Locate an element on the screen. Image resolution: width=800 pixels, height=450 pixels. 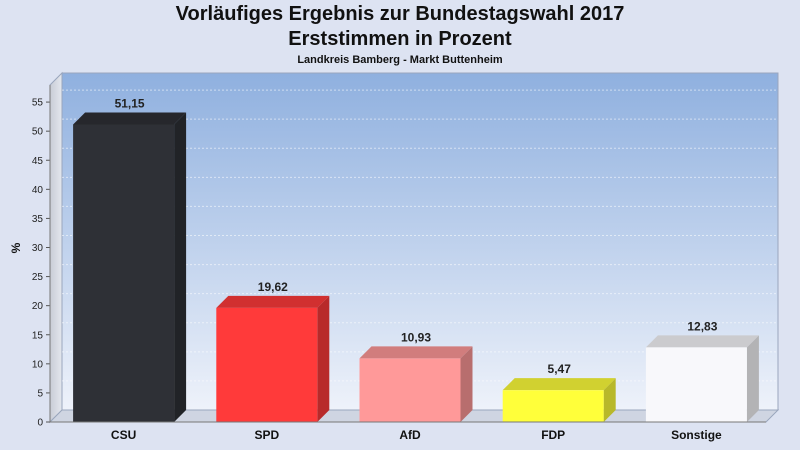
data-label: 19,62 is located at coordinates (273, 287).